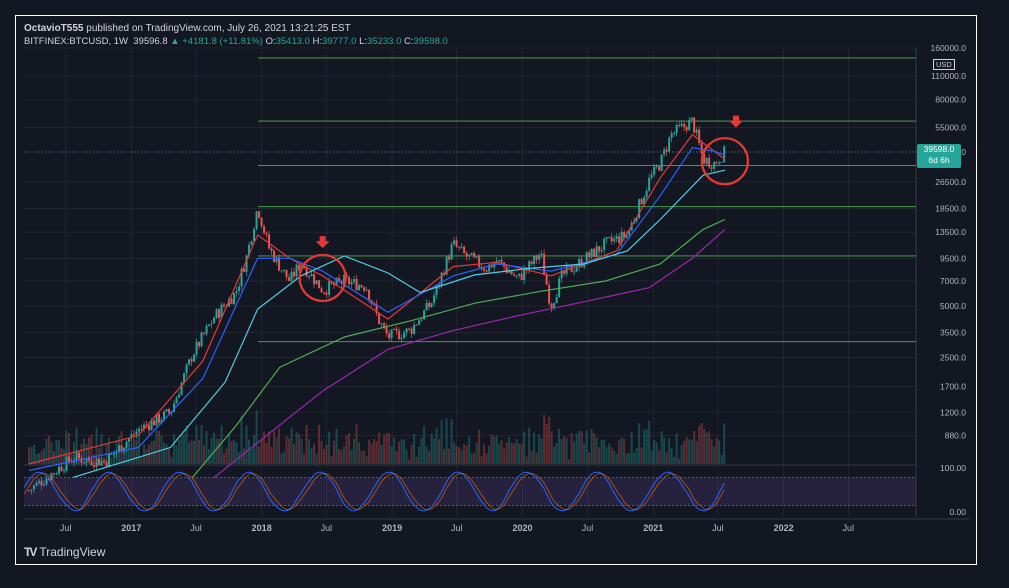 This screenshot has height=588, width=1009. Describe the element at coordinates (54, 28) in the screenshot. I see `author-name: OctavioT555` at that location.